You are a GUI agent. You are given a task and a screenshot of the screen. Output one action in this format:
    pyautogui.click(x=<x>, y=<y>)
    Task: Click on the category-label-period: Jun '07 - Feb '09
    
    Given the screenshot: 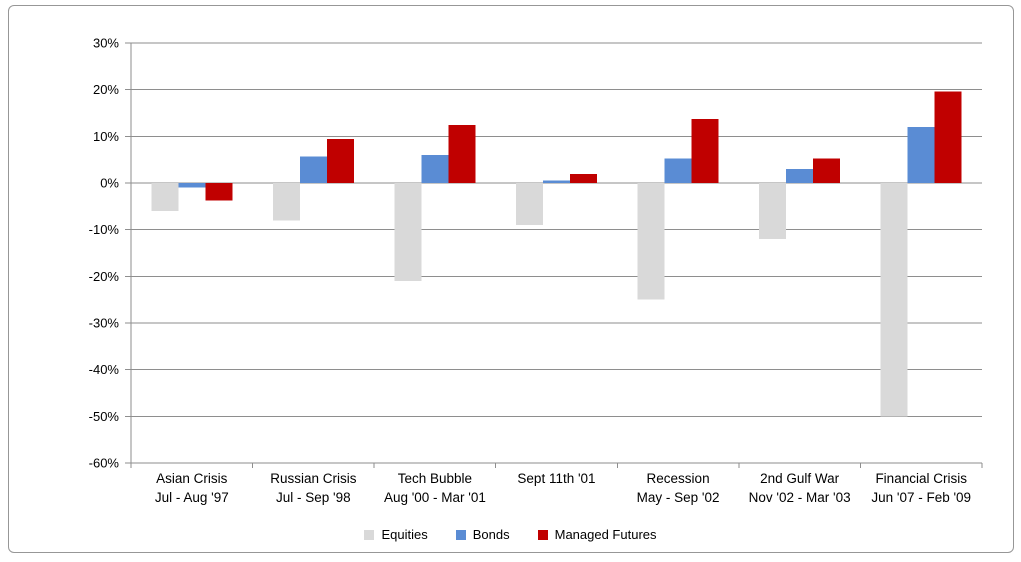 What is the action you would take?
    pyautogui.click(x=921, y=497)
    